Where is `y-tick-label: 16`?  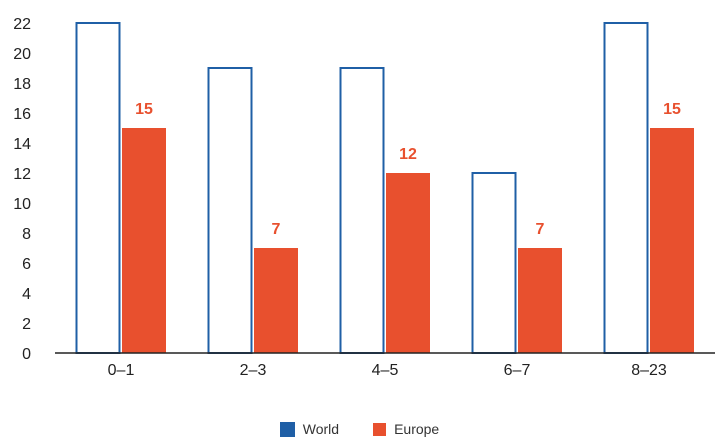
y-tick-label: 16 is located at coordinates (22, 114).